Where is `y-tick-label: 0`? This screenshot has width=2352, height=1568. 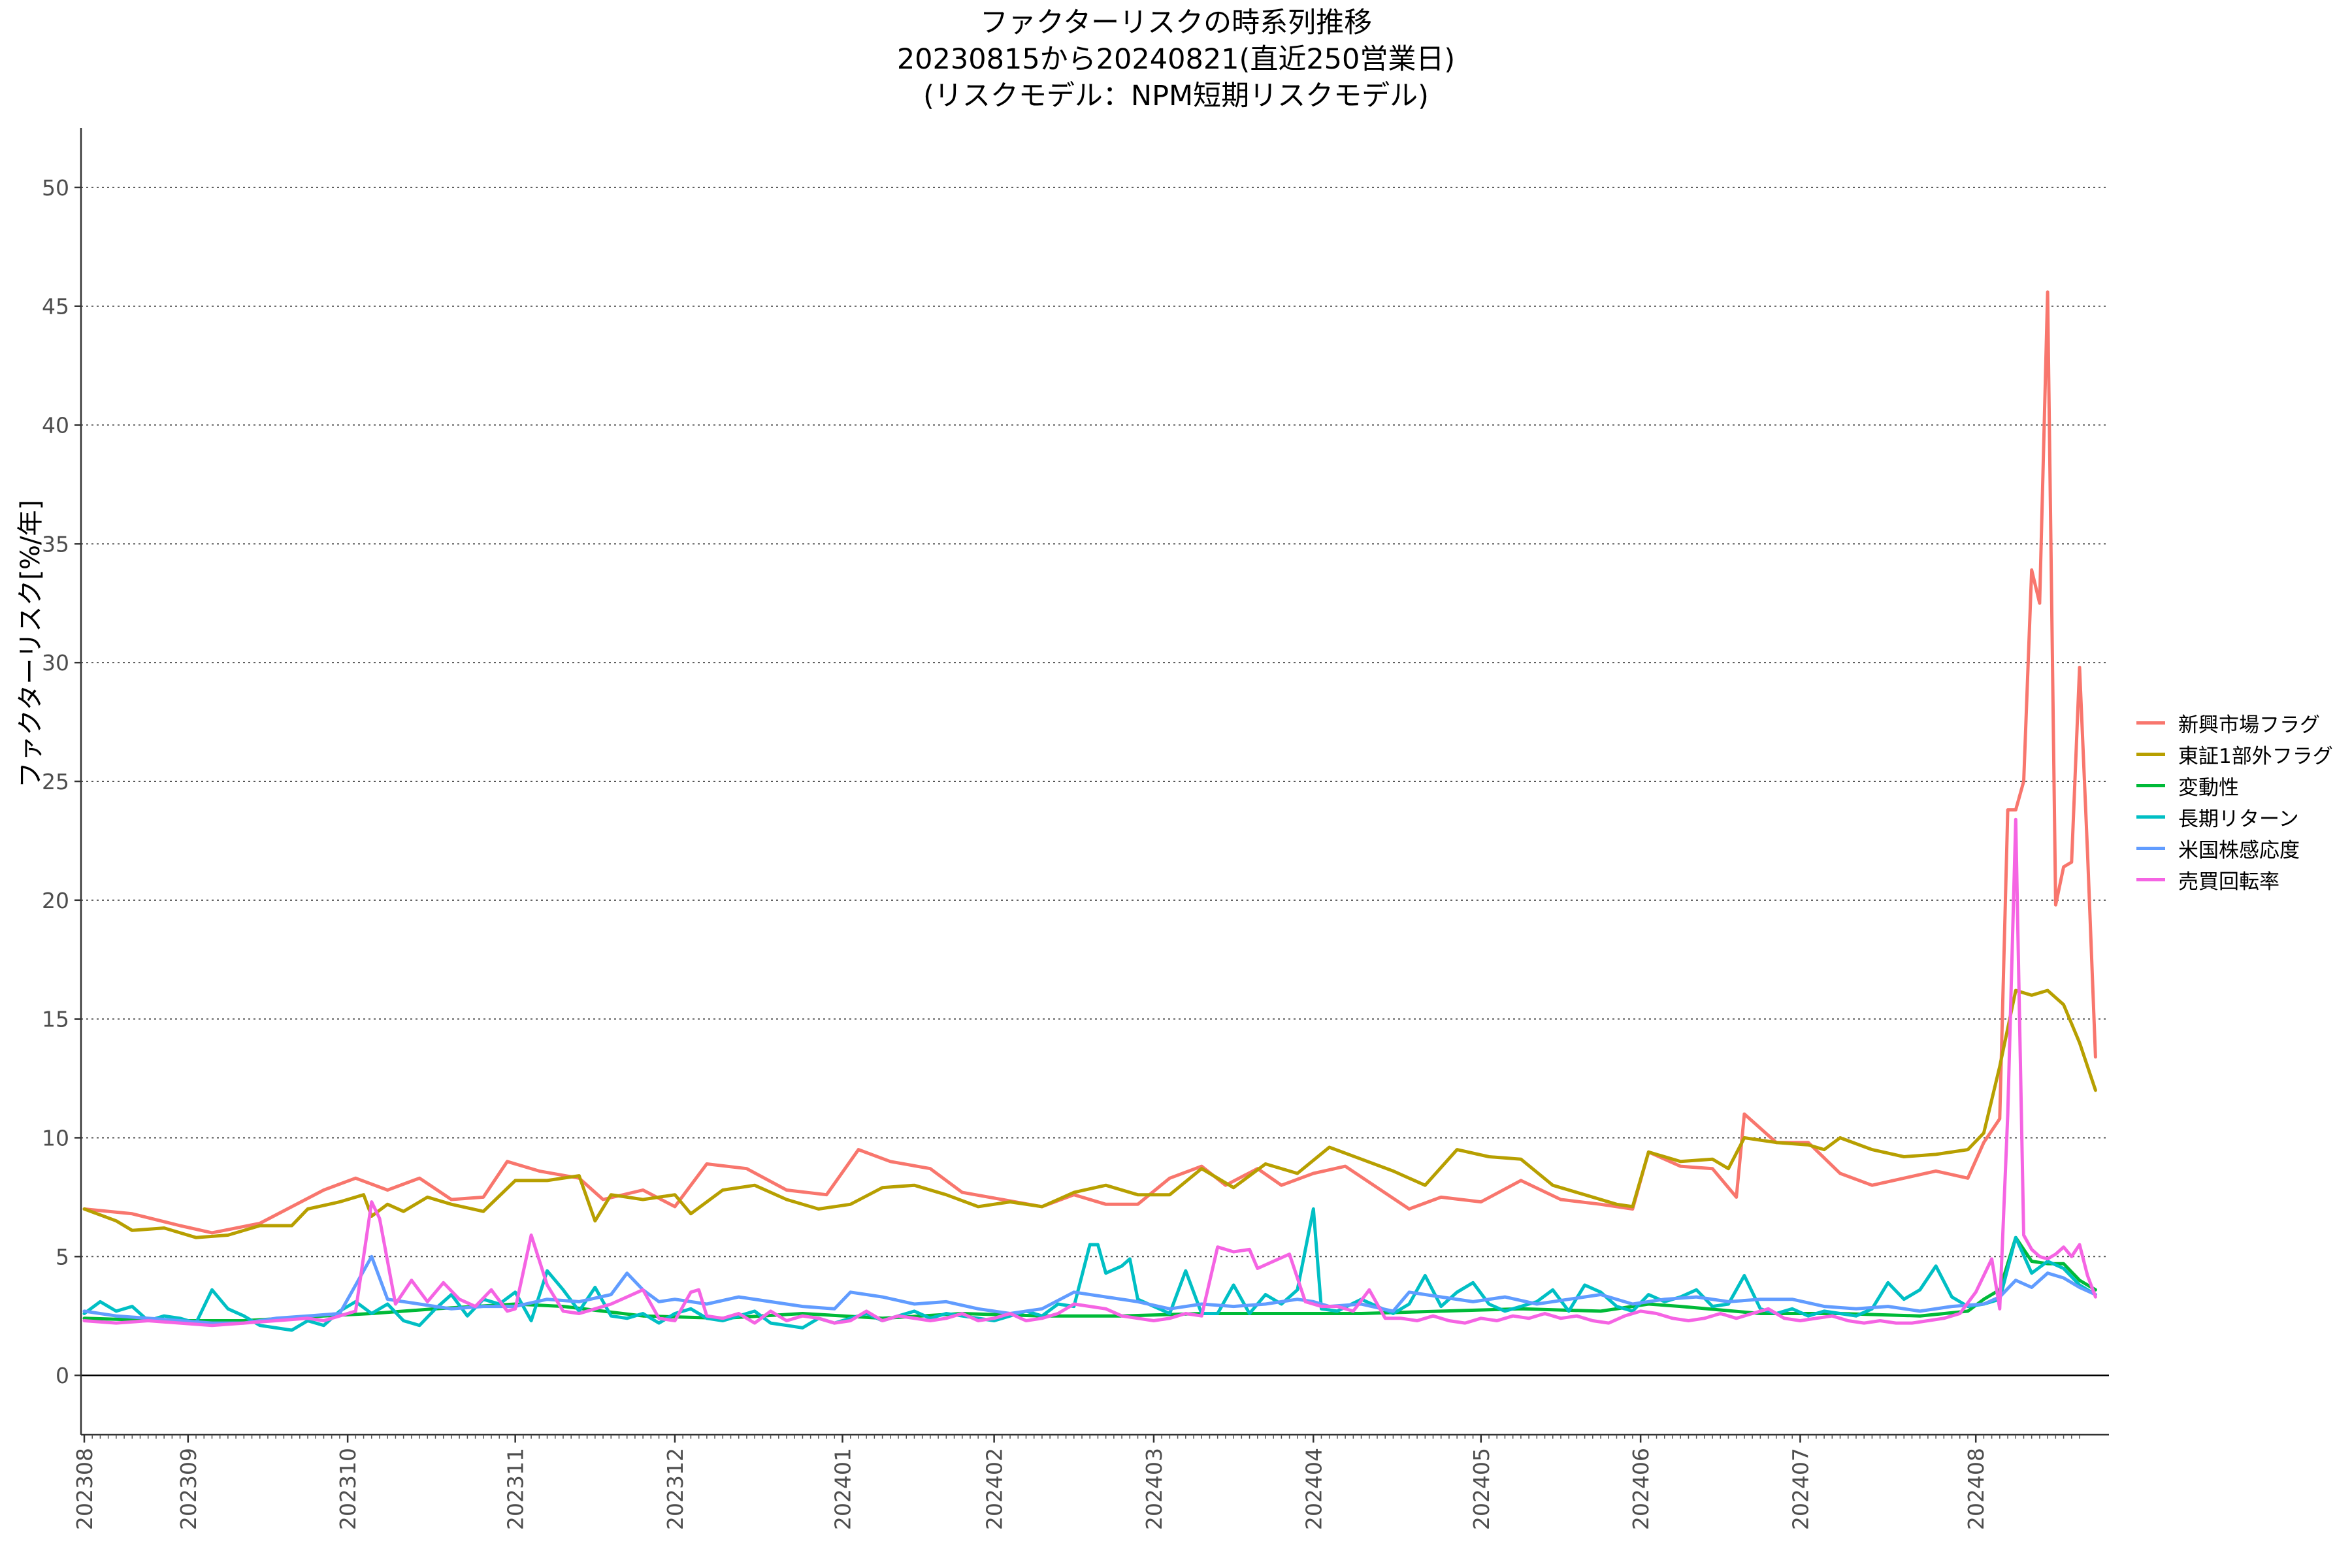 y-tick-label: 0 is located at coordinates (62, 1375).